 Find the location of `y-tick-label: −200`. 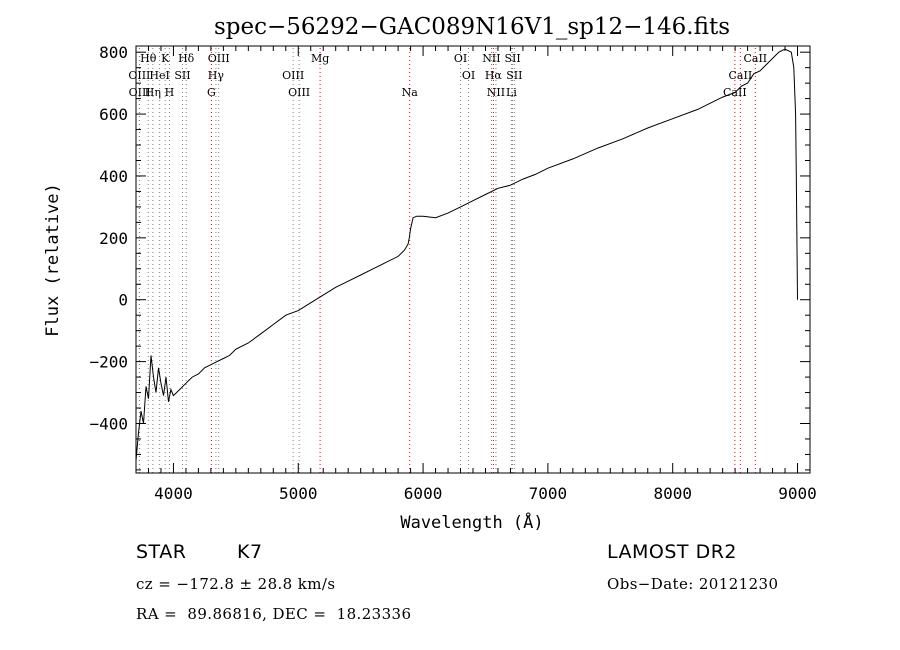

y-tick-label: −200 is located at coordinates (108, 362).